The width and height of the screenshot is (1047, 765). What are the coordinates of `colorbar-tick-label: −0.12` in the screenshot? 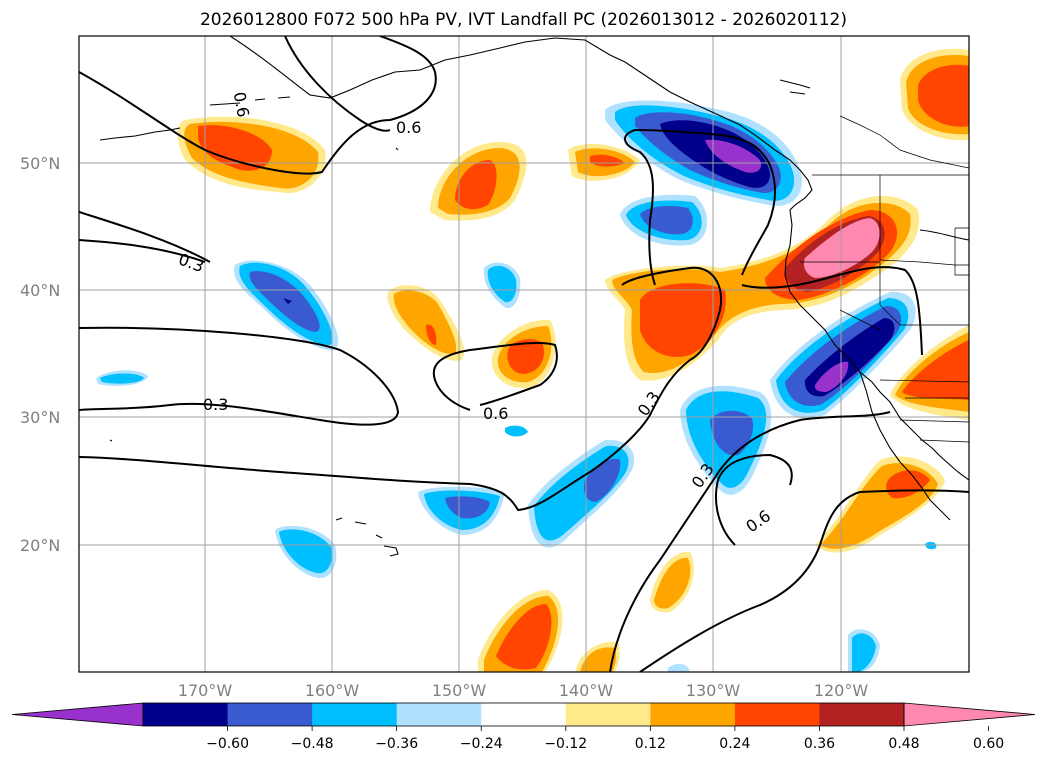 It's located at (565, 744).